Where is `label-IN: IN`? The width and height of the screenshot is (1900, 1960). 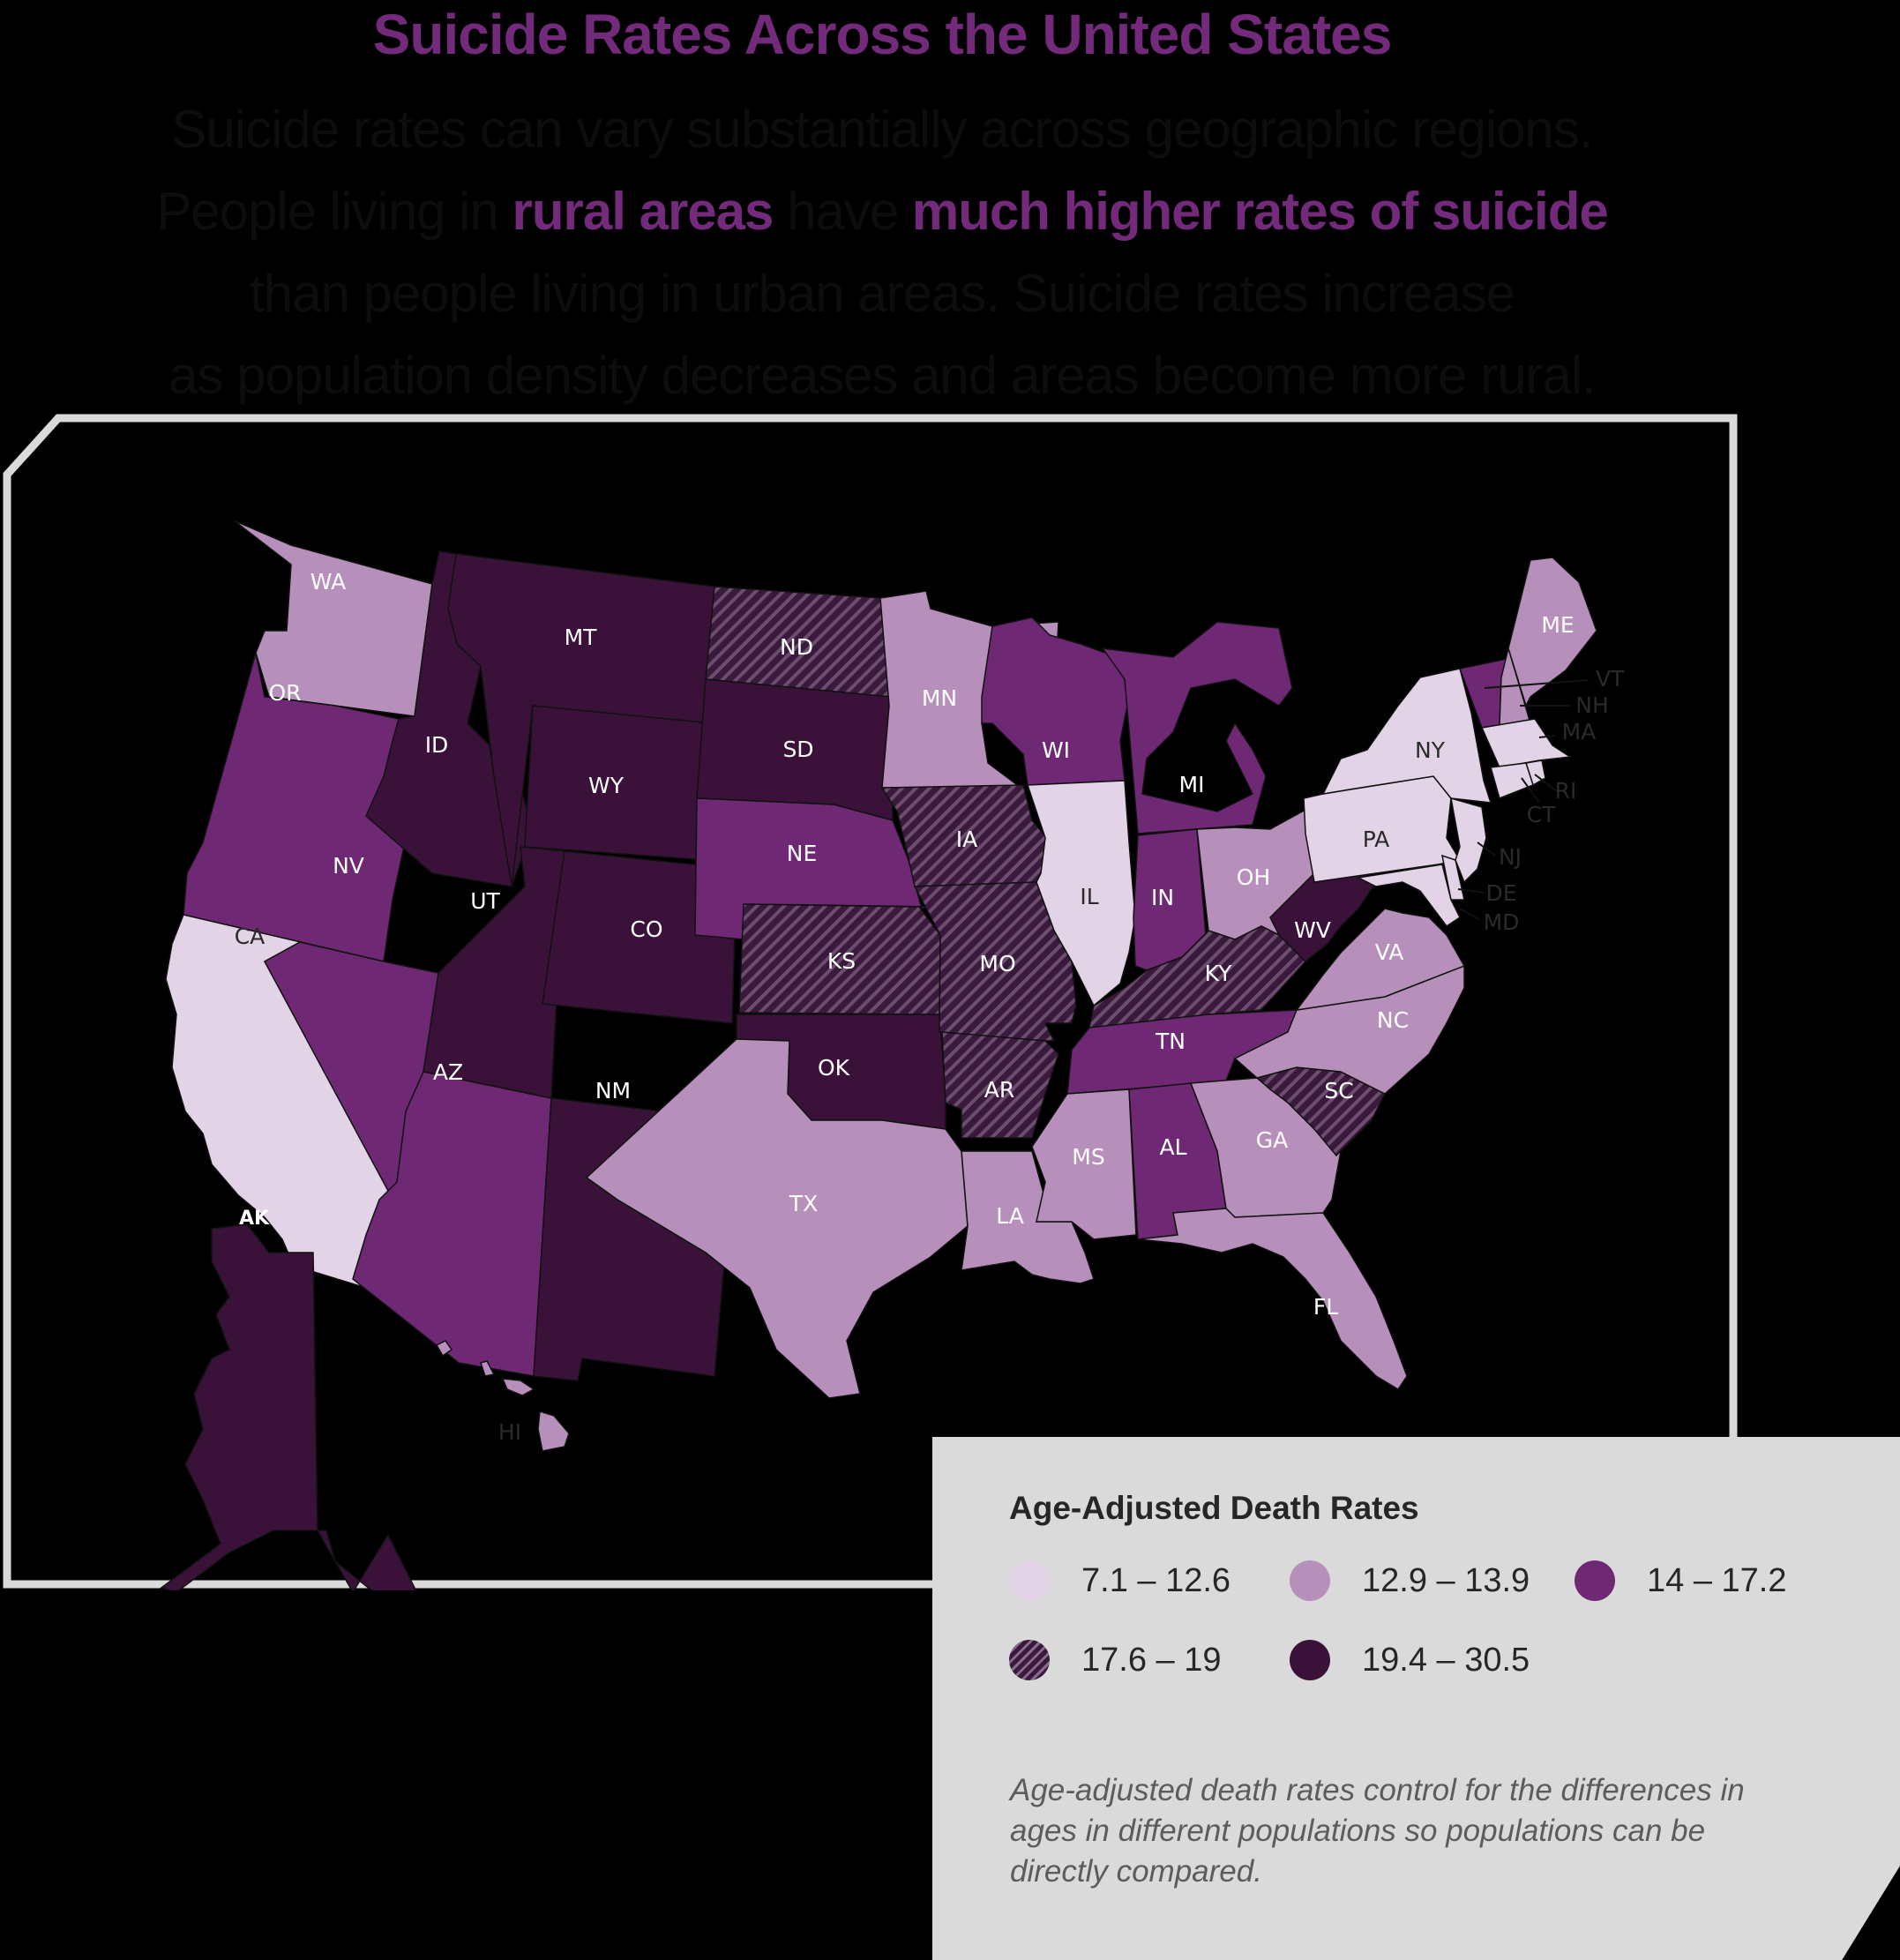
label-IN: IN is located at coordinates (1162, 897).